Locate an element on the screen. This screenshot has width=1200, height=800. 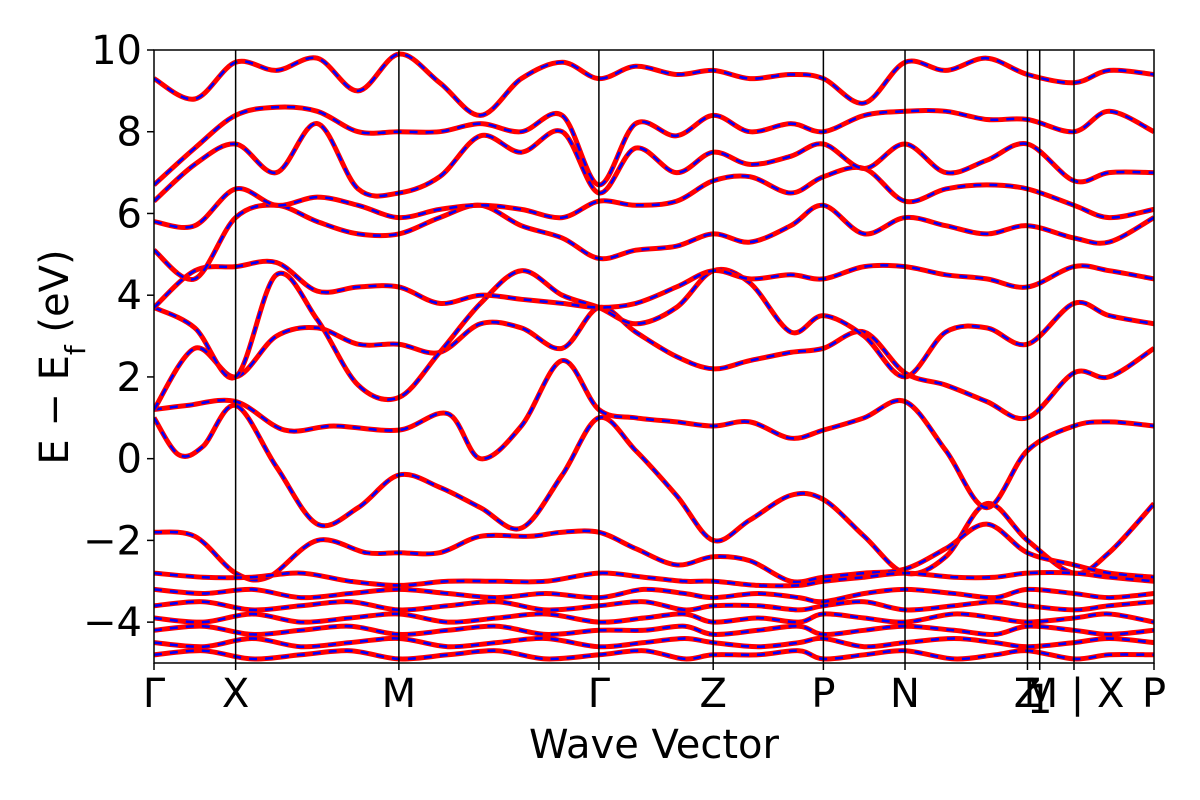
y-axis-label: E − Ef (eV) is located at coordinates (62, 356).